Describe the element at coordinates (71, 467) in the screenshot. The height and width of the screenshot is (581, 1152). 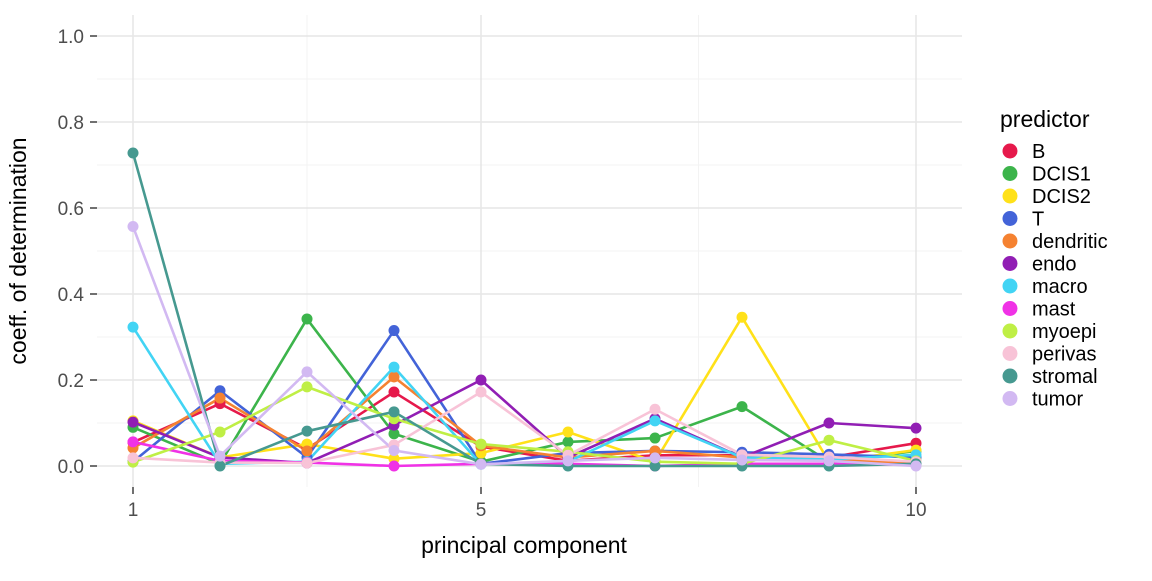
I see `y-tick-label: 0.0` at that location.